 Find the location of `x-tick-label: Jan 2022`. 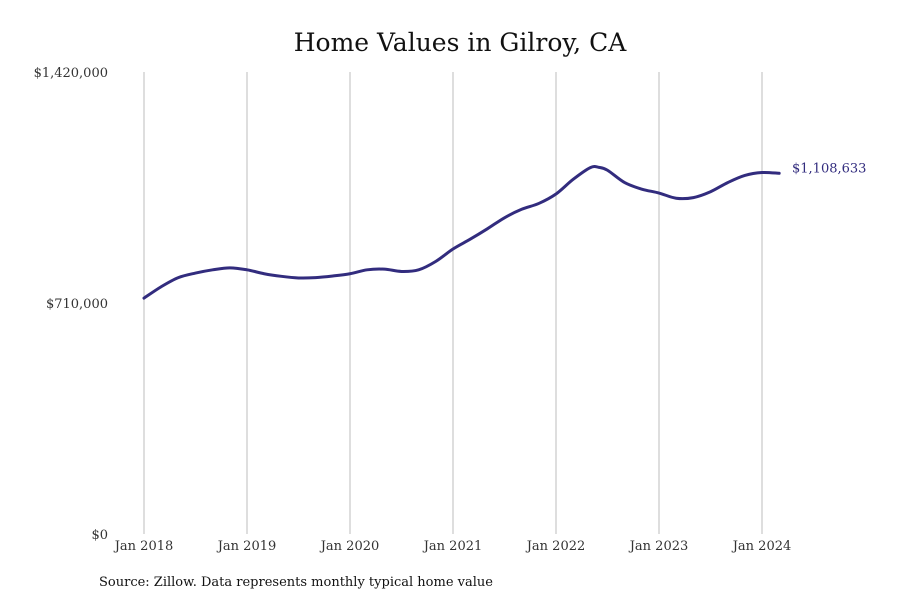

x-tick-label: Jan 2022 is located at coordinates (555, 546).